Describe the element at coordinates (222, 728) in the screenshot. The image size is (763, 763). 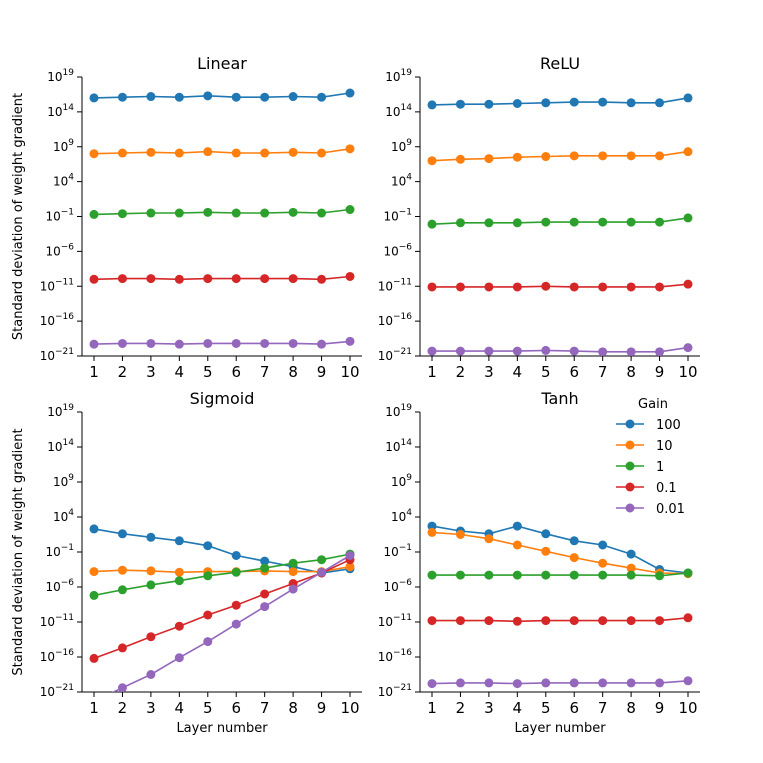
I see `x-axis-label: Layer number` at that location.